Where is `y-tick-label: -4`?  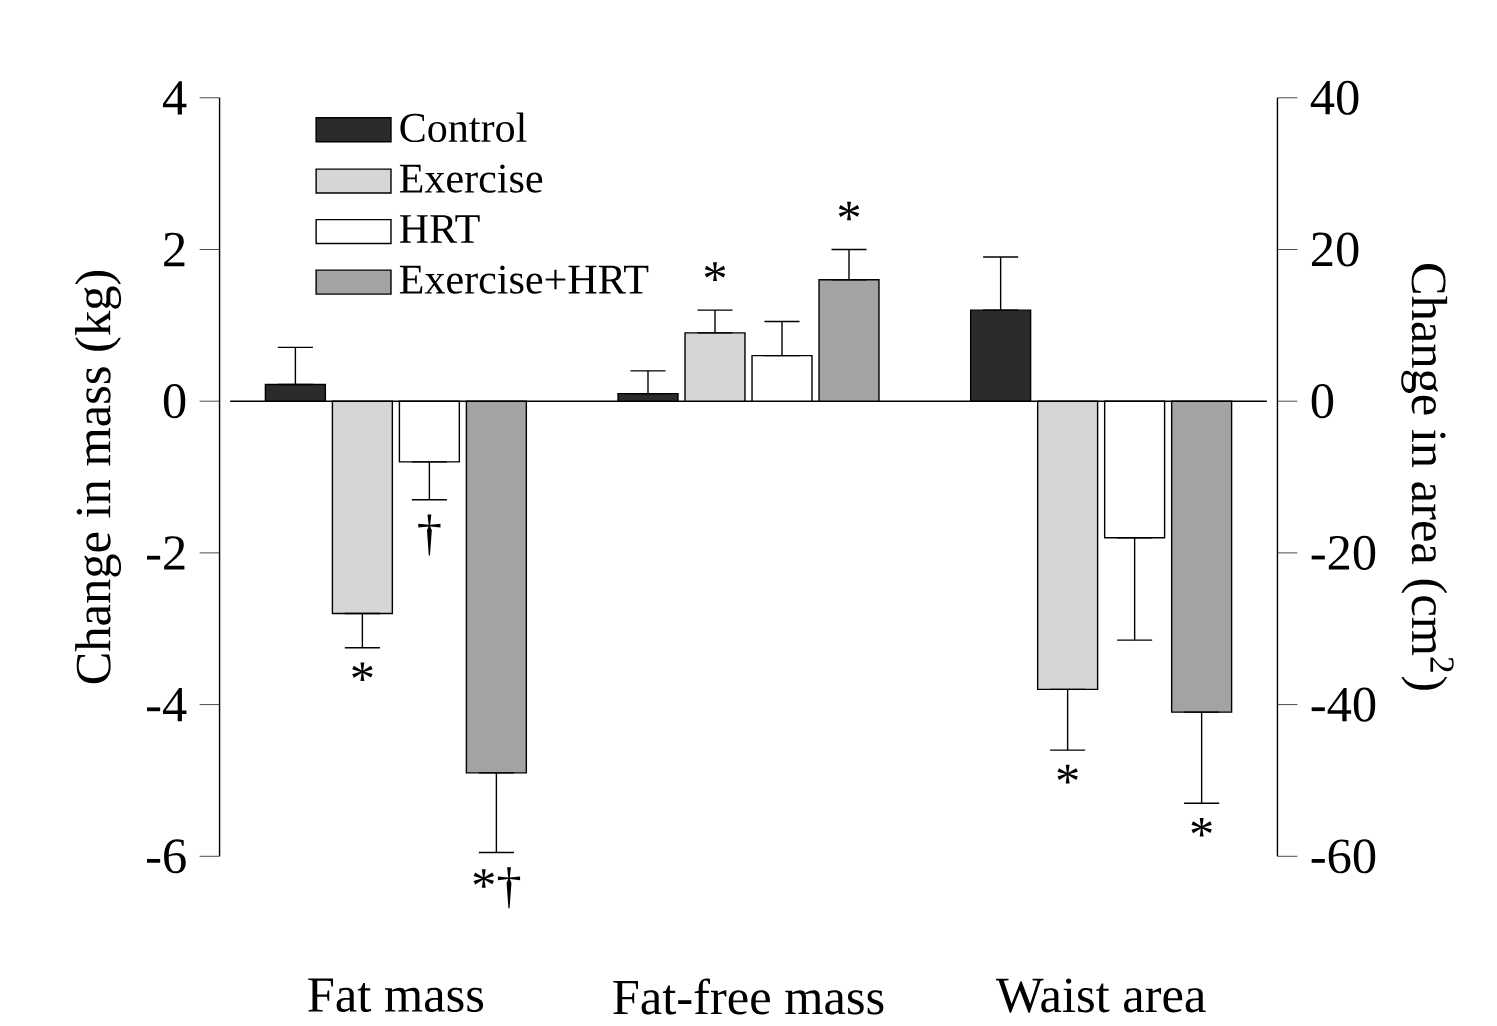
y-tick-label: -4 is located at coordinates (167, 704).